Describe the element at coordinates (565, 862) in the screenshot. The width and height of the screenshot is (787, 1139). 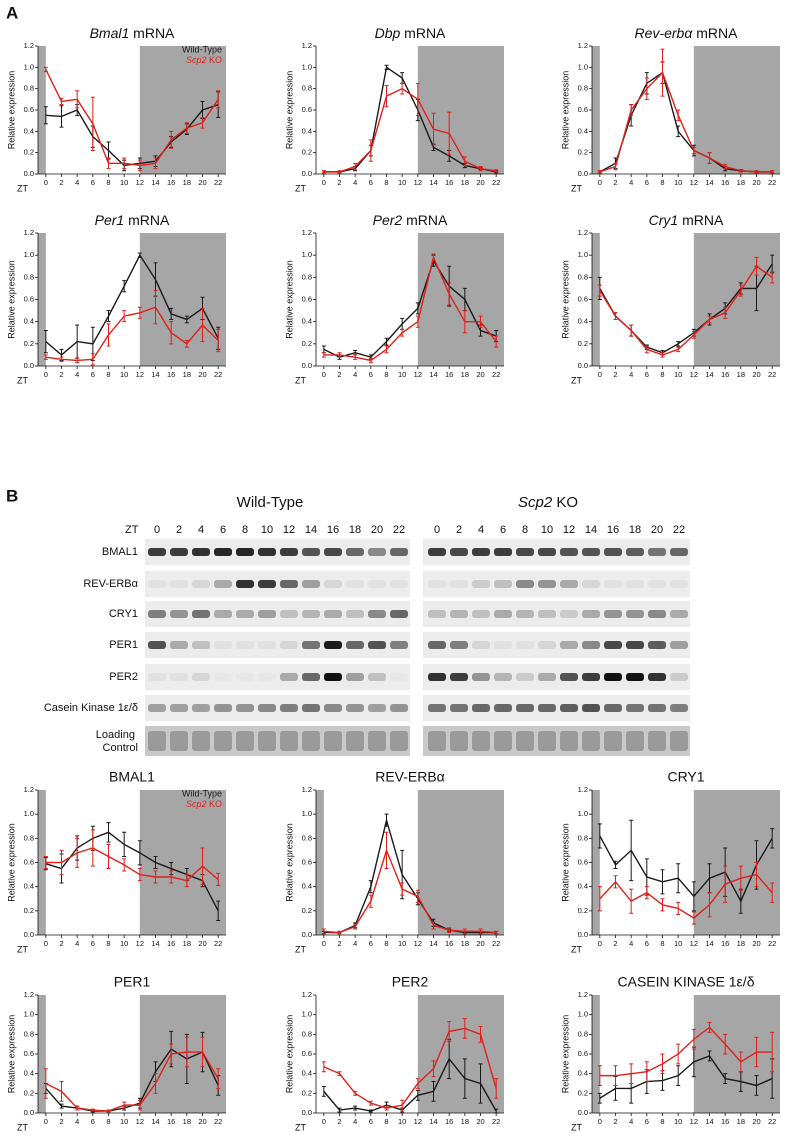
I see `y-axis-label: Relative expression` at that location.